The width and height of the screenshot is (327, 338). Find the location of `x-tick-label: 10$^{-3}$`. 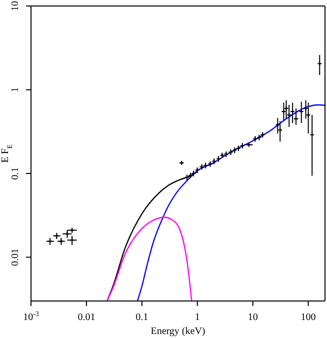

x-tick-label: 10$^{-3}$ is located at coordinates (31, 316).